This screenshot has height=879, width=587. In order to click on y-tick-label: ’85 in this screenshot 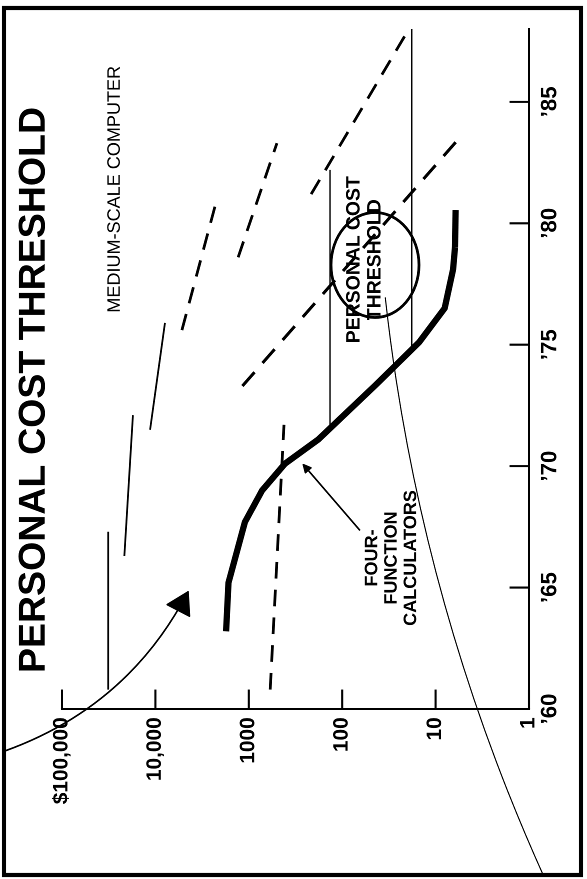, I will do `click(548, 101)`.